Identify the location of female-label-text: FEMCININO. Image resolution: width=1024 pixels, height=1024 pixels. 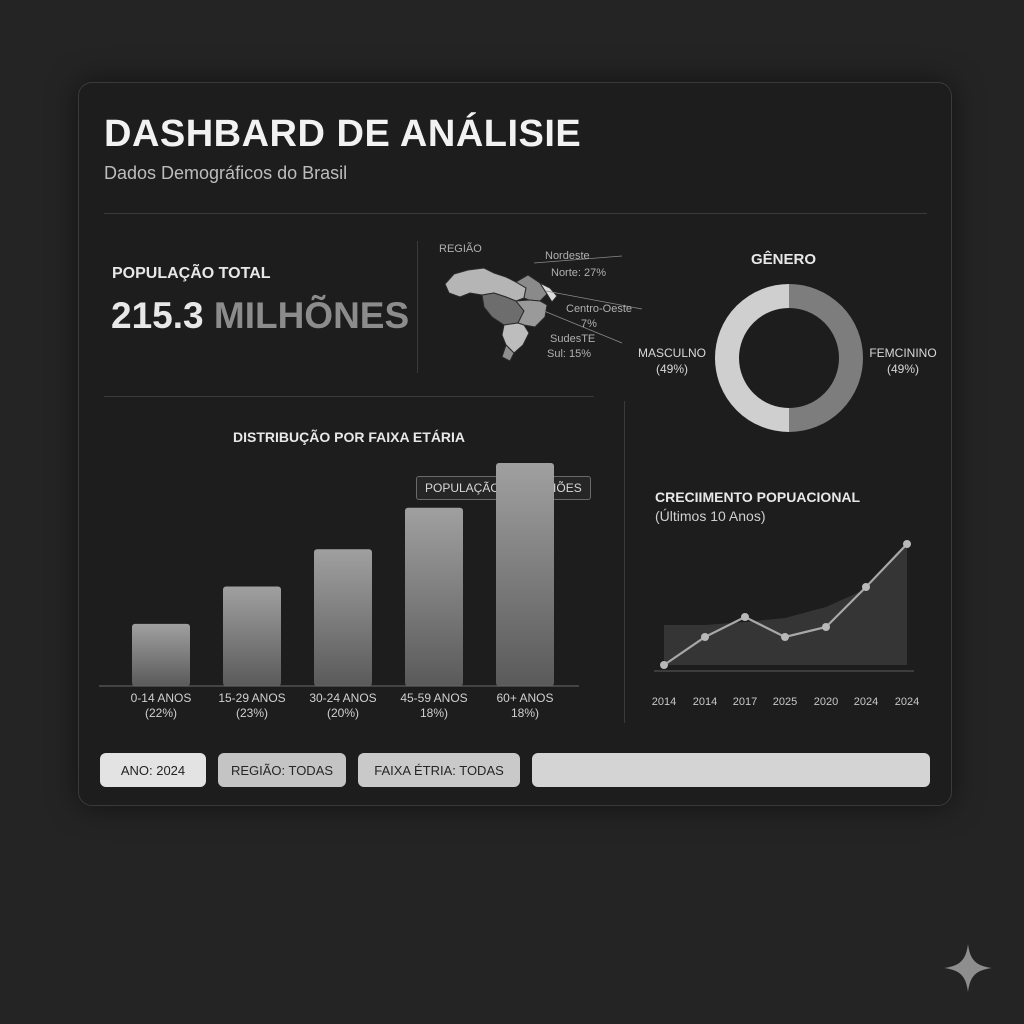
(903, 353).